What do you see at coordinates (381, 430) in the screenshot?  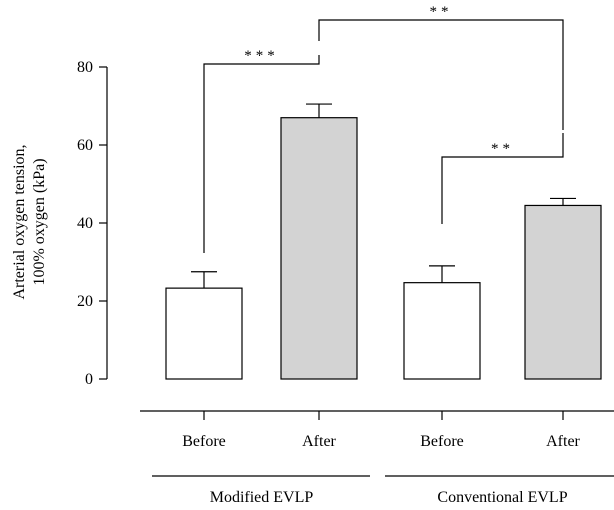 I see `x-ticks: Before After Before After` at bounding box center [381, 430].